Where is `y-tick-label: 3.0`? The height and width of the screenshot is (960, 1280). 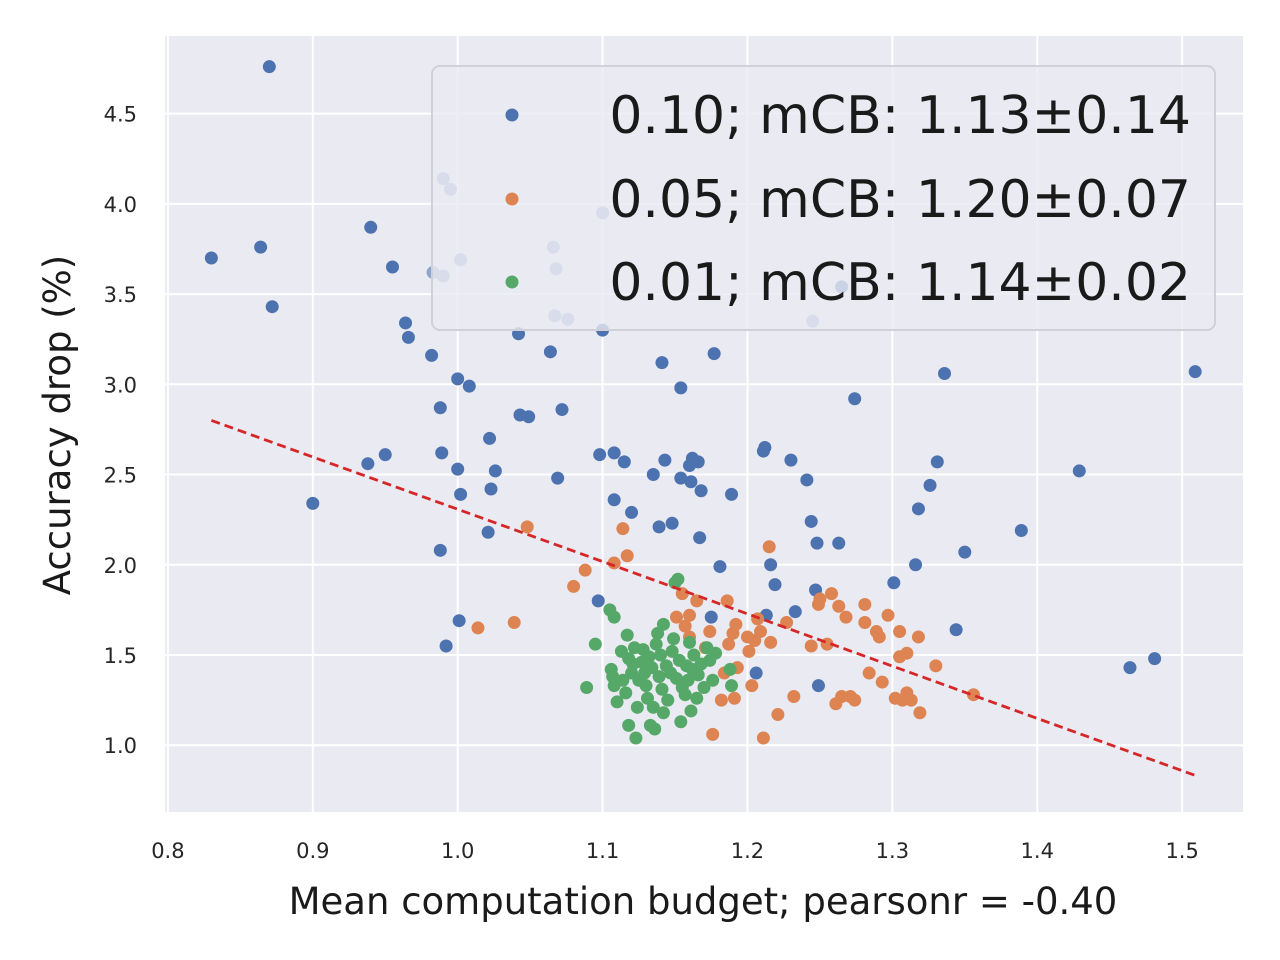
y-tick-label: 3.0 is located at coordinates (120, 385).